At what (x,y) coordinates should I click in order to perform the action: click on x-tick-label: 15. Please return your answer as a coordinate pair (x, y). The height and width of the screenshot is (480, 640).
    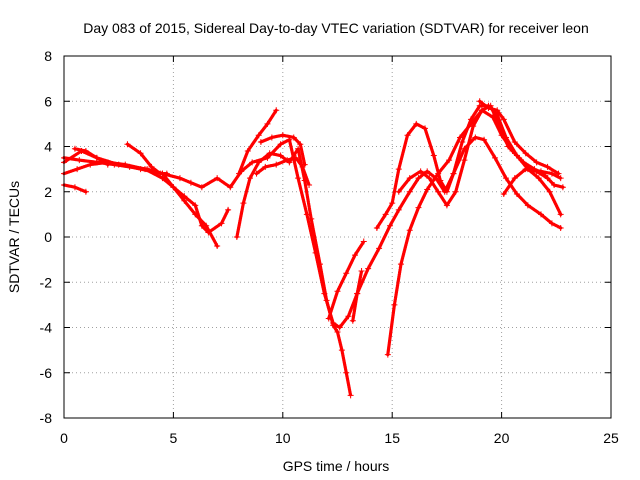
    Looking at the image, I should click on (392, 438).